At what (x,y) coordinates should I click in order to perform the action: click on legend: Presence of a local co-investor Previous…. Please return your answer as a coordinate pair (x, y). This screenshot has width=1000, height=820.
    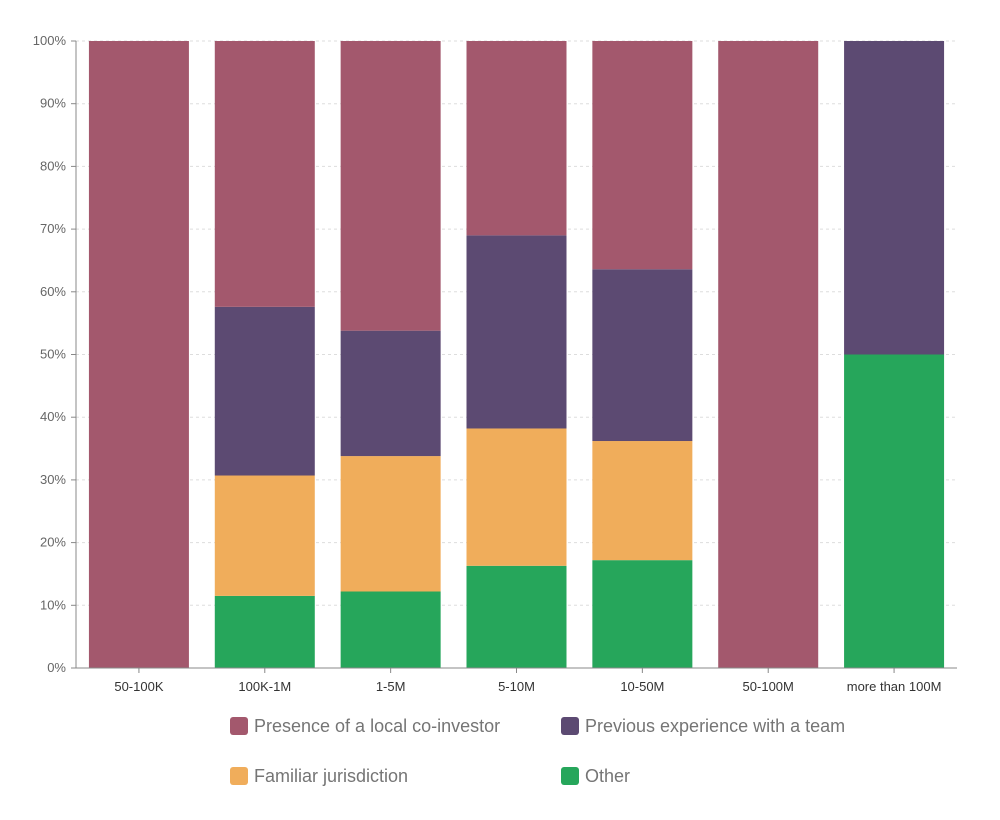
    Looking at the image, I should click on (580, 757).